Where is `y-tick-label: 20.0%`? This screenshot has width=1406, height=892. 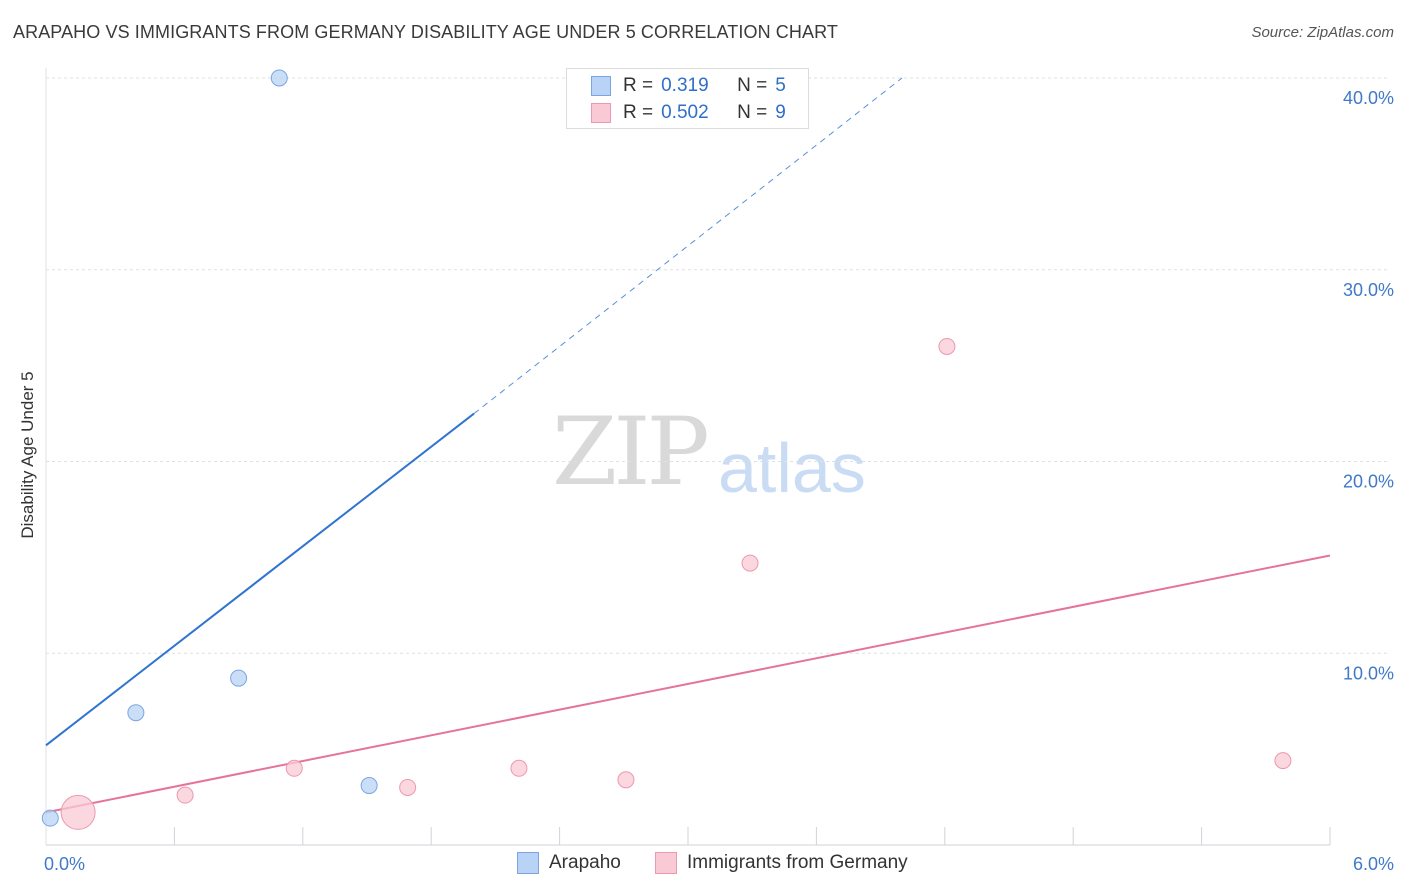 y-tick-label: 20.0% is located at coordinates (1368, 482).